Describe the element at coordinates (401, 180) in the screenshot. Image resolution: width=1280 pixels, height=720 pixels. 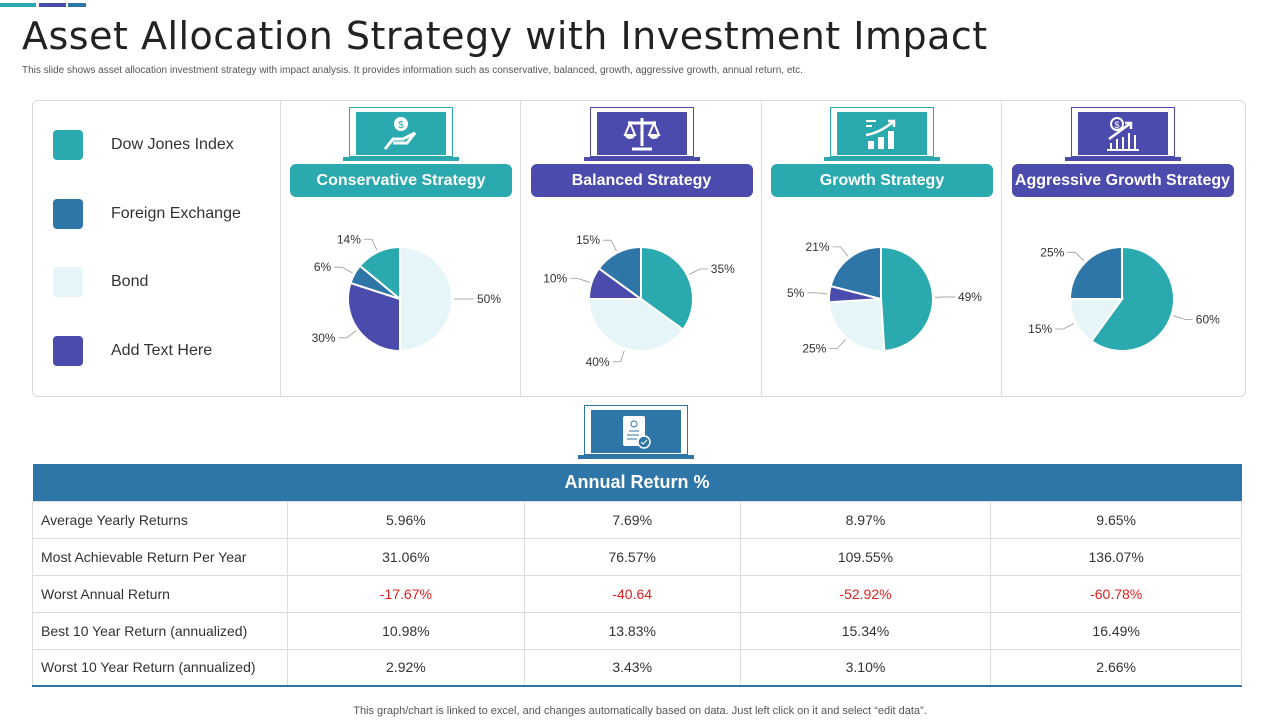
I see `strategy-title: Conservative Strategy` at that location.